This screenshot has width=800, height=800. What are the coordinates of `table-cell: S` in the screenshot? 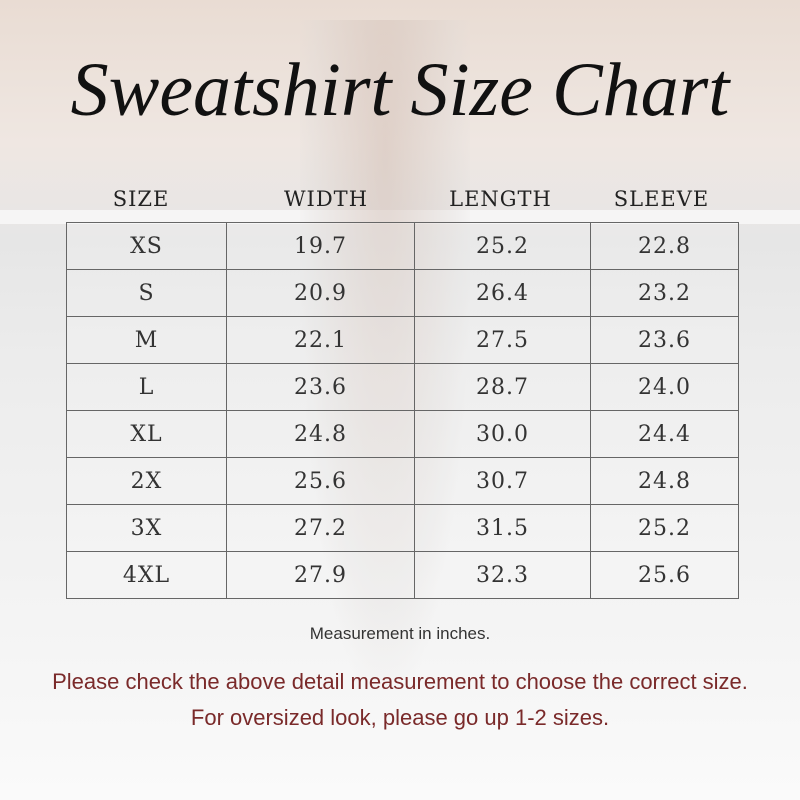 It's located at (146, 293).